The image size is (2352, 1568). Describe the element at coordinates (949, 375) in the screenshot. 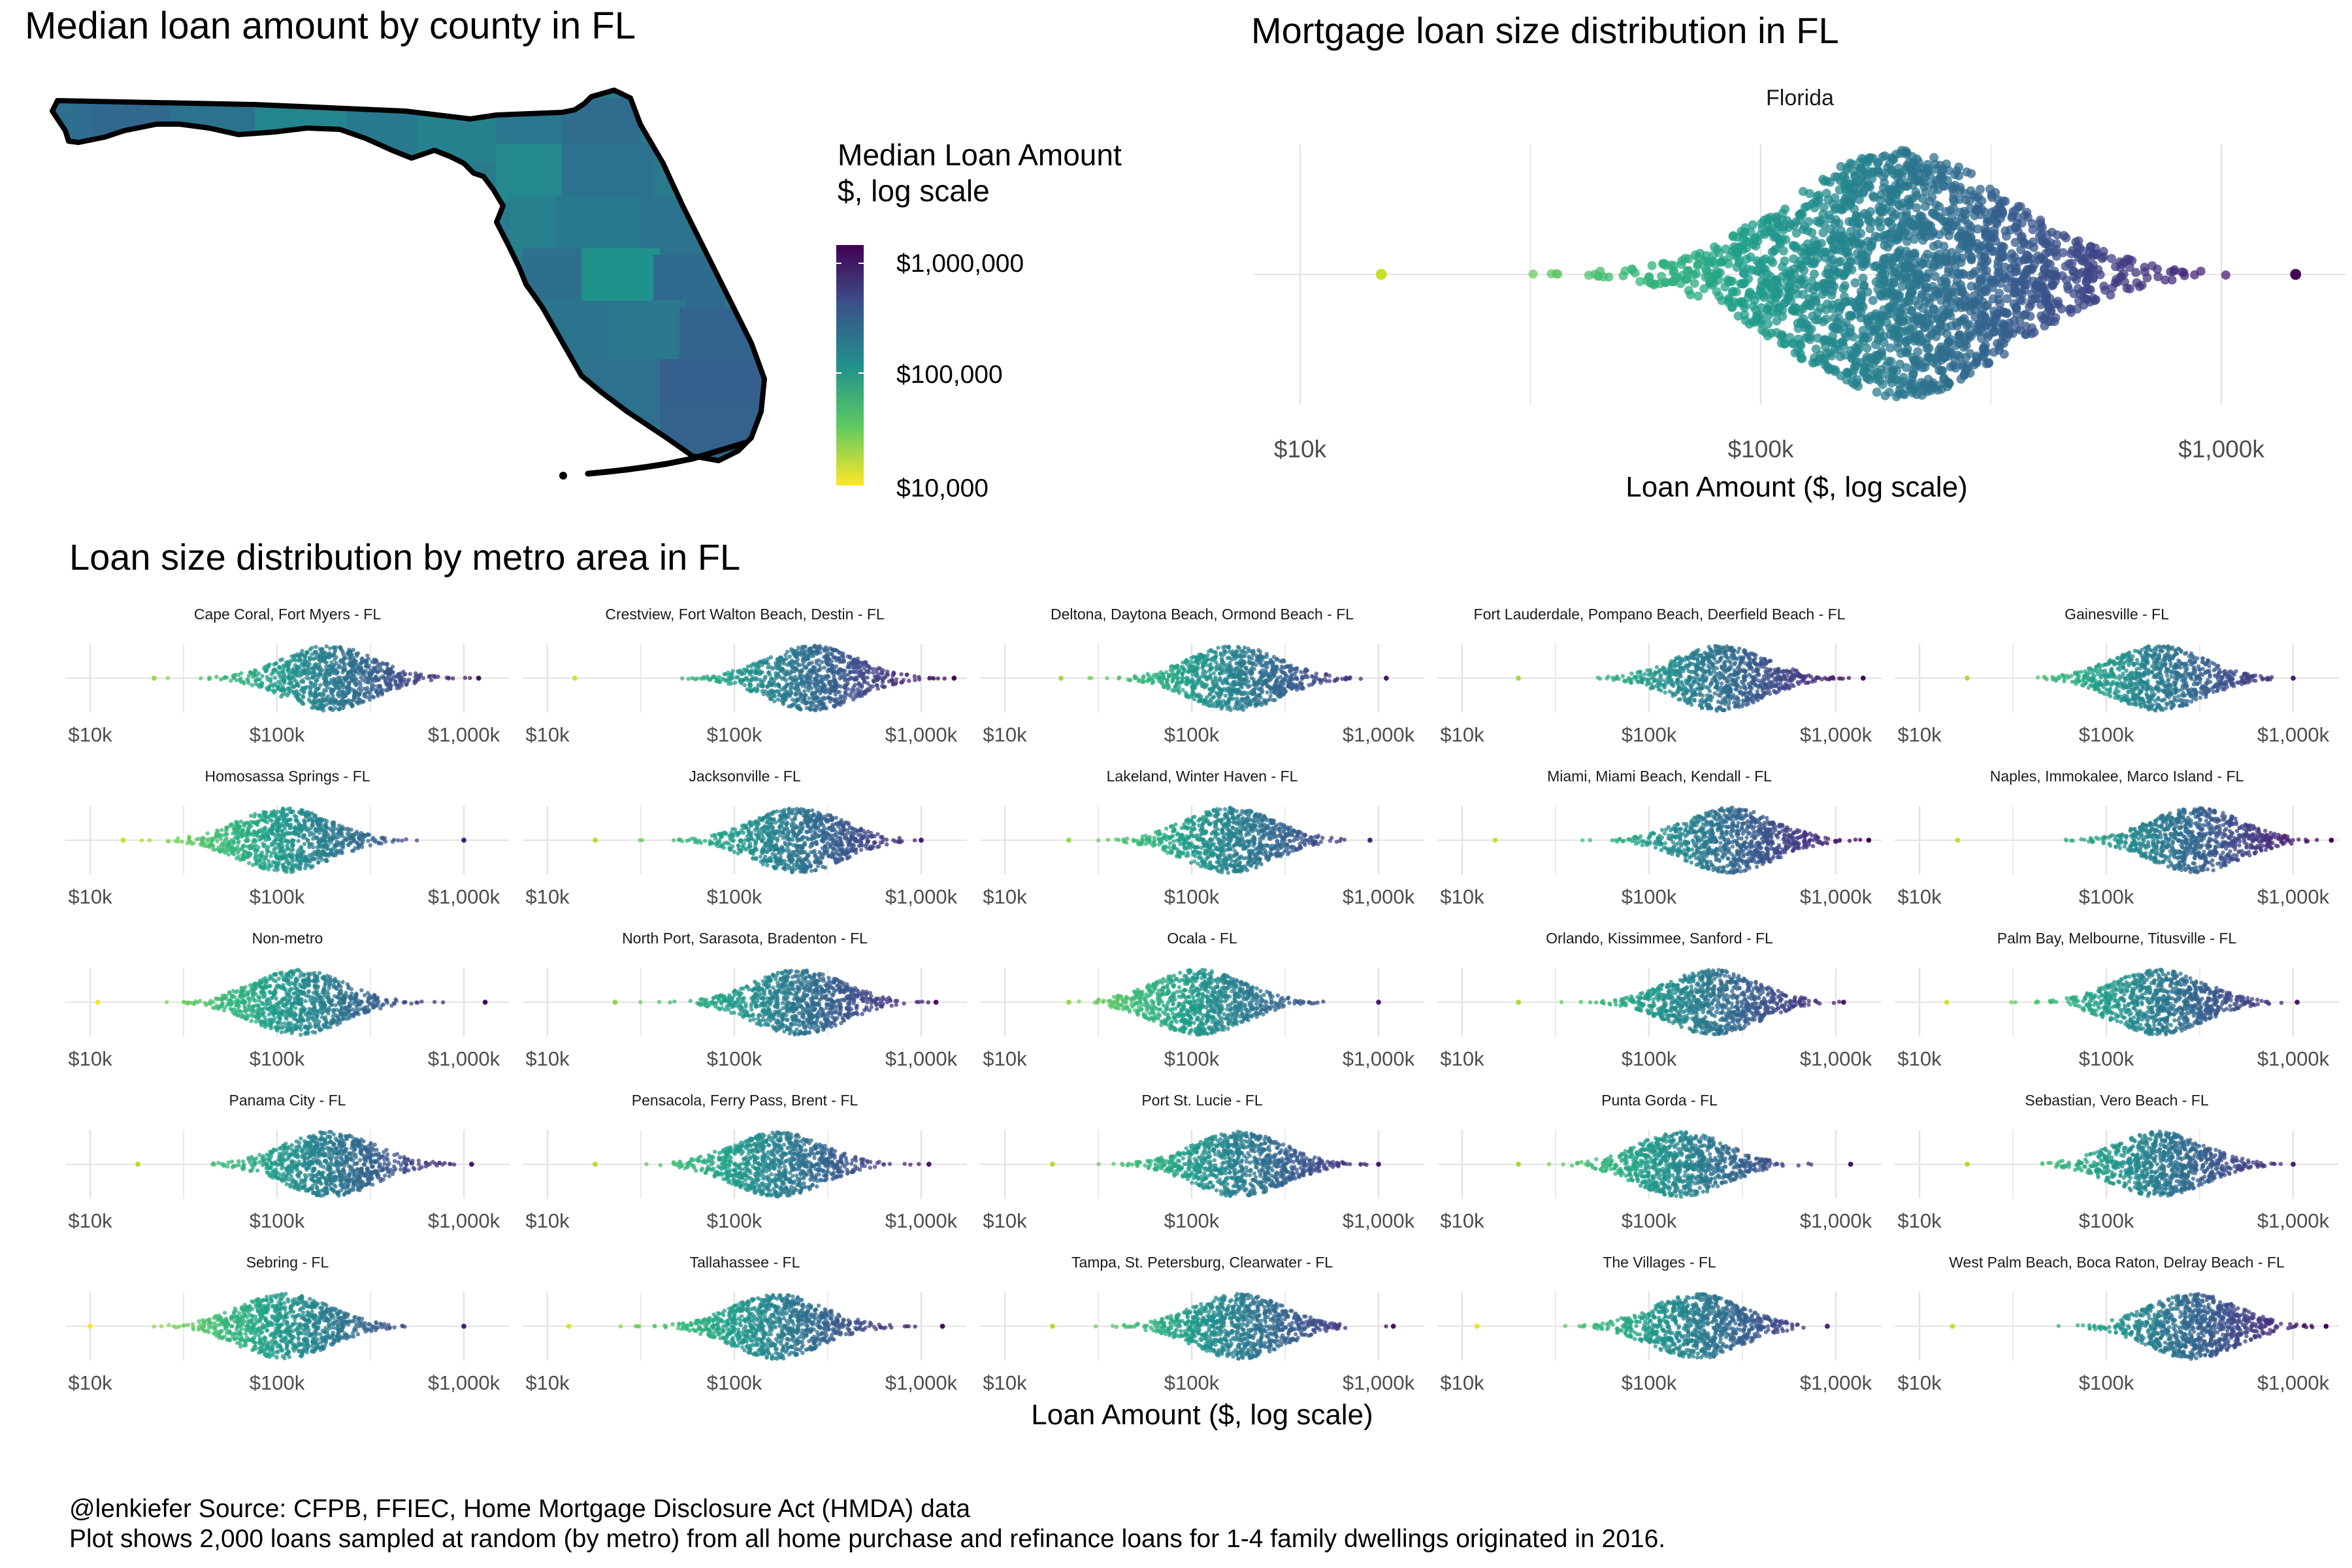

I see `legend-label-100000: $100,000` at that location.